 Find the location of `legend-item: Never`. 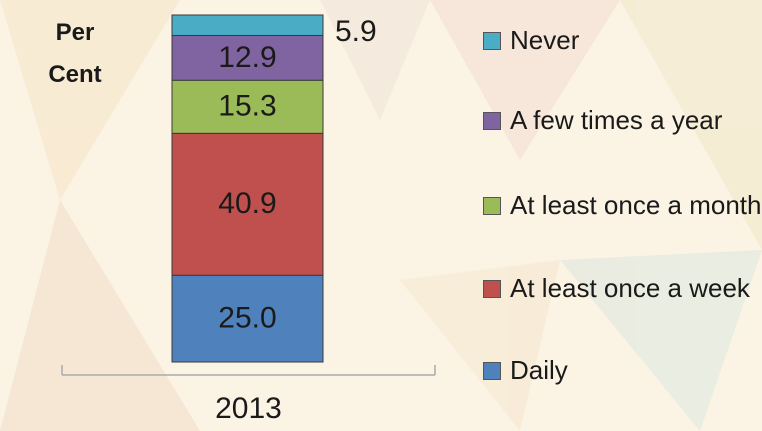

legend-item: Never is located at coordinates (622, 40).